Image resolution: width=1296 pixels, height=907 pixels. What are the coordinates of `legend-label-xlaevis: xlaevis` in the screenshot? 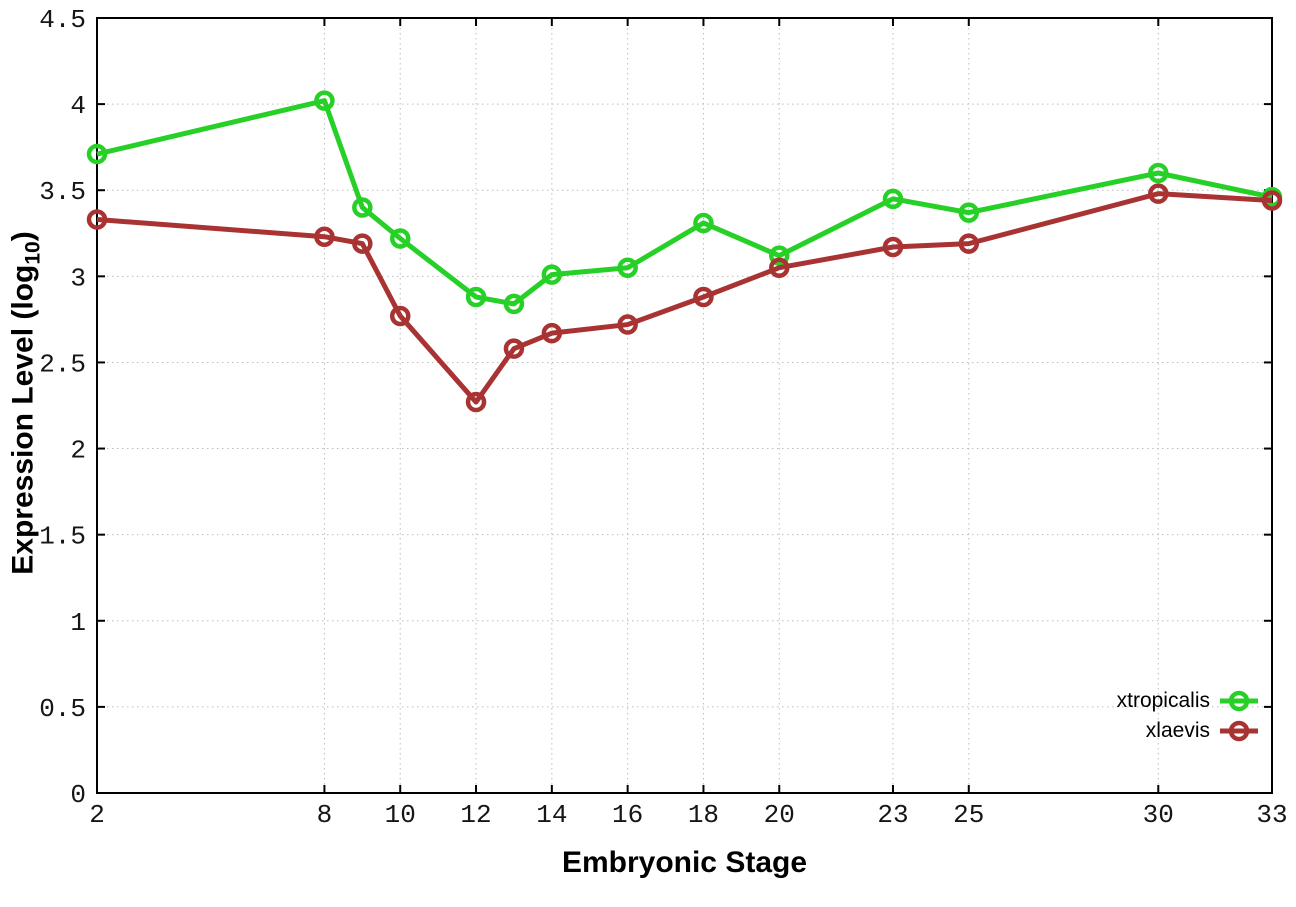 It's located at (1177, 730).